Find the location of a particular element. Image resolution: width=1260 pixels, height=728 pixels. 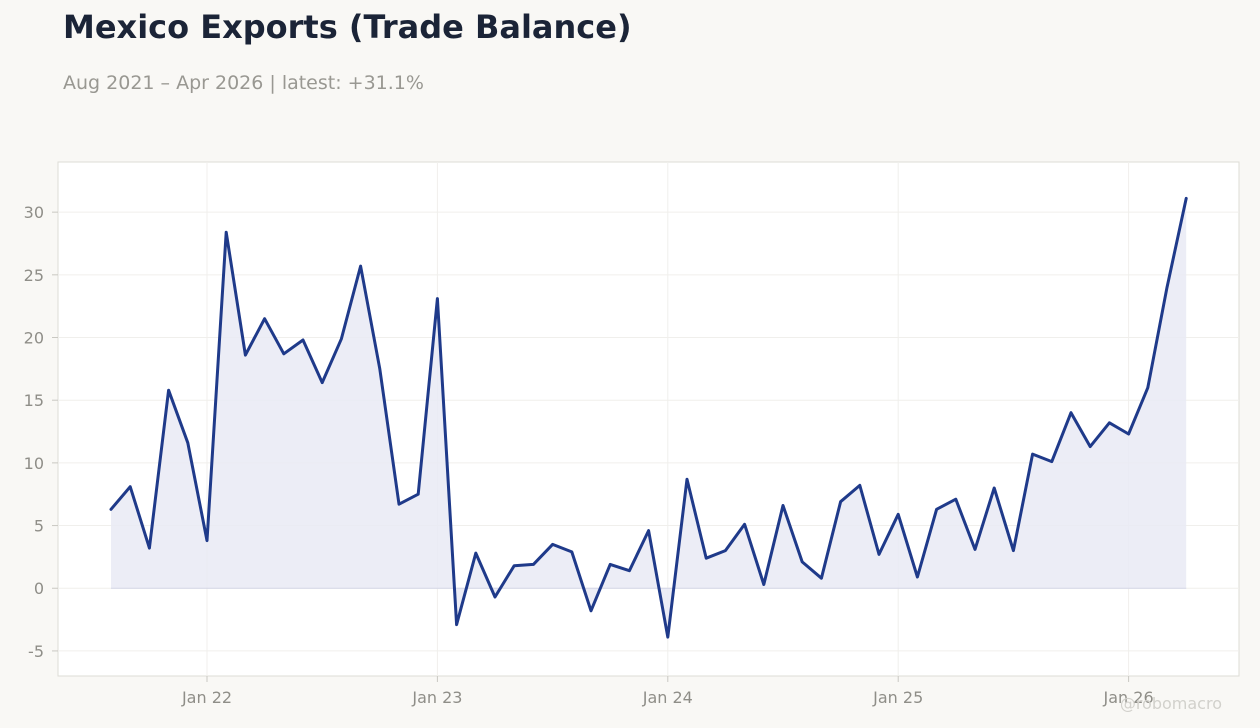

y-tick-label: 30 is located at coordinates (34, 212).